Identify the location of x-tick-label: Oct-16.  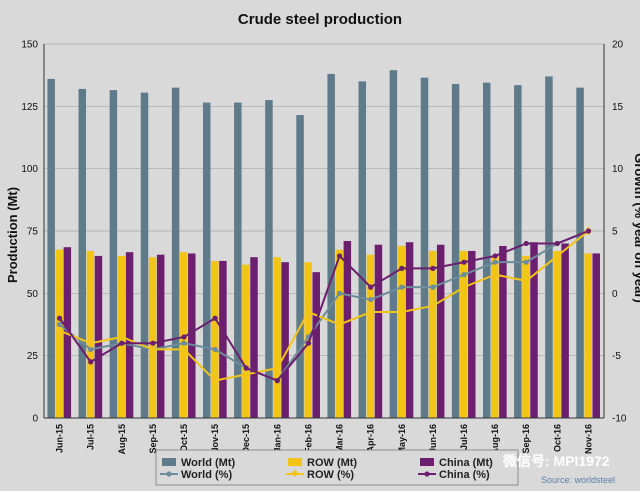
(557, 438).